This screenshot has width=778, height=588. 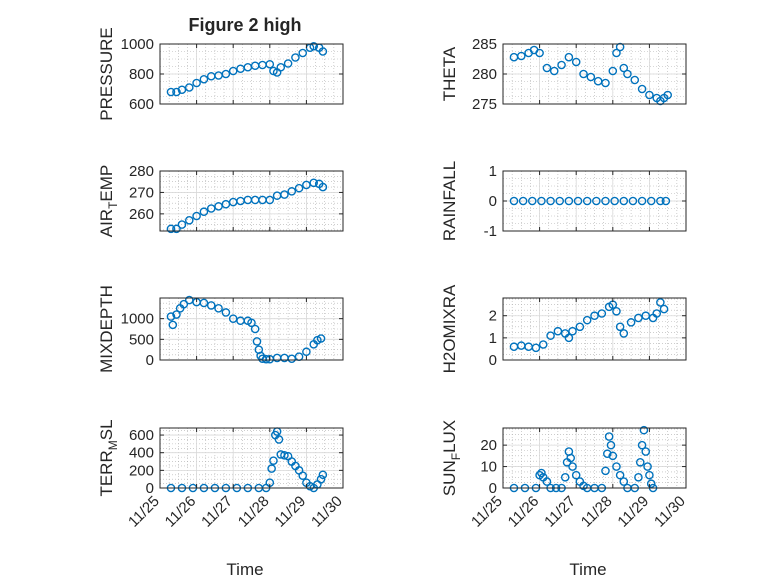 I want to click on y-axis-label-air-temp: AIRTEMP, so click(x=108, y=201).